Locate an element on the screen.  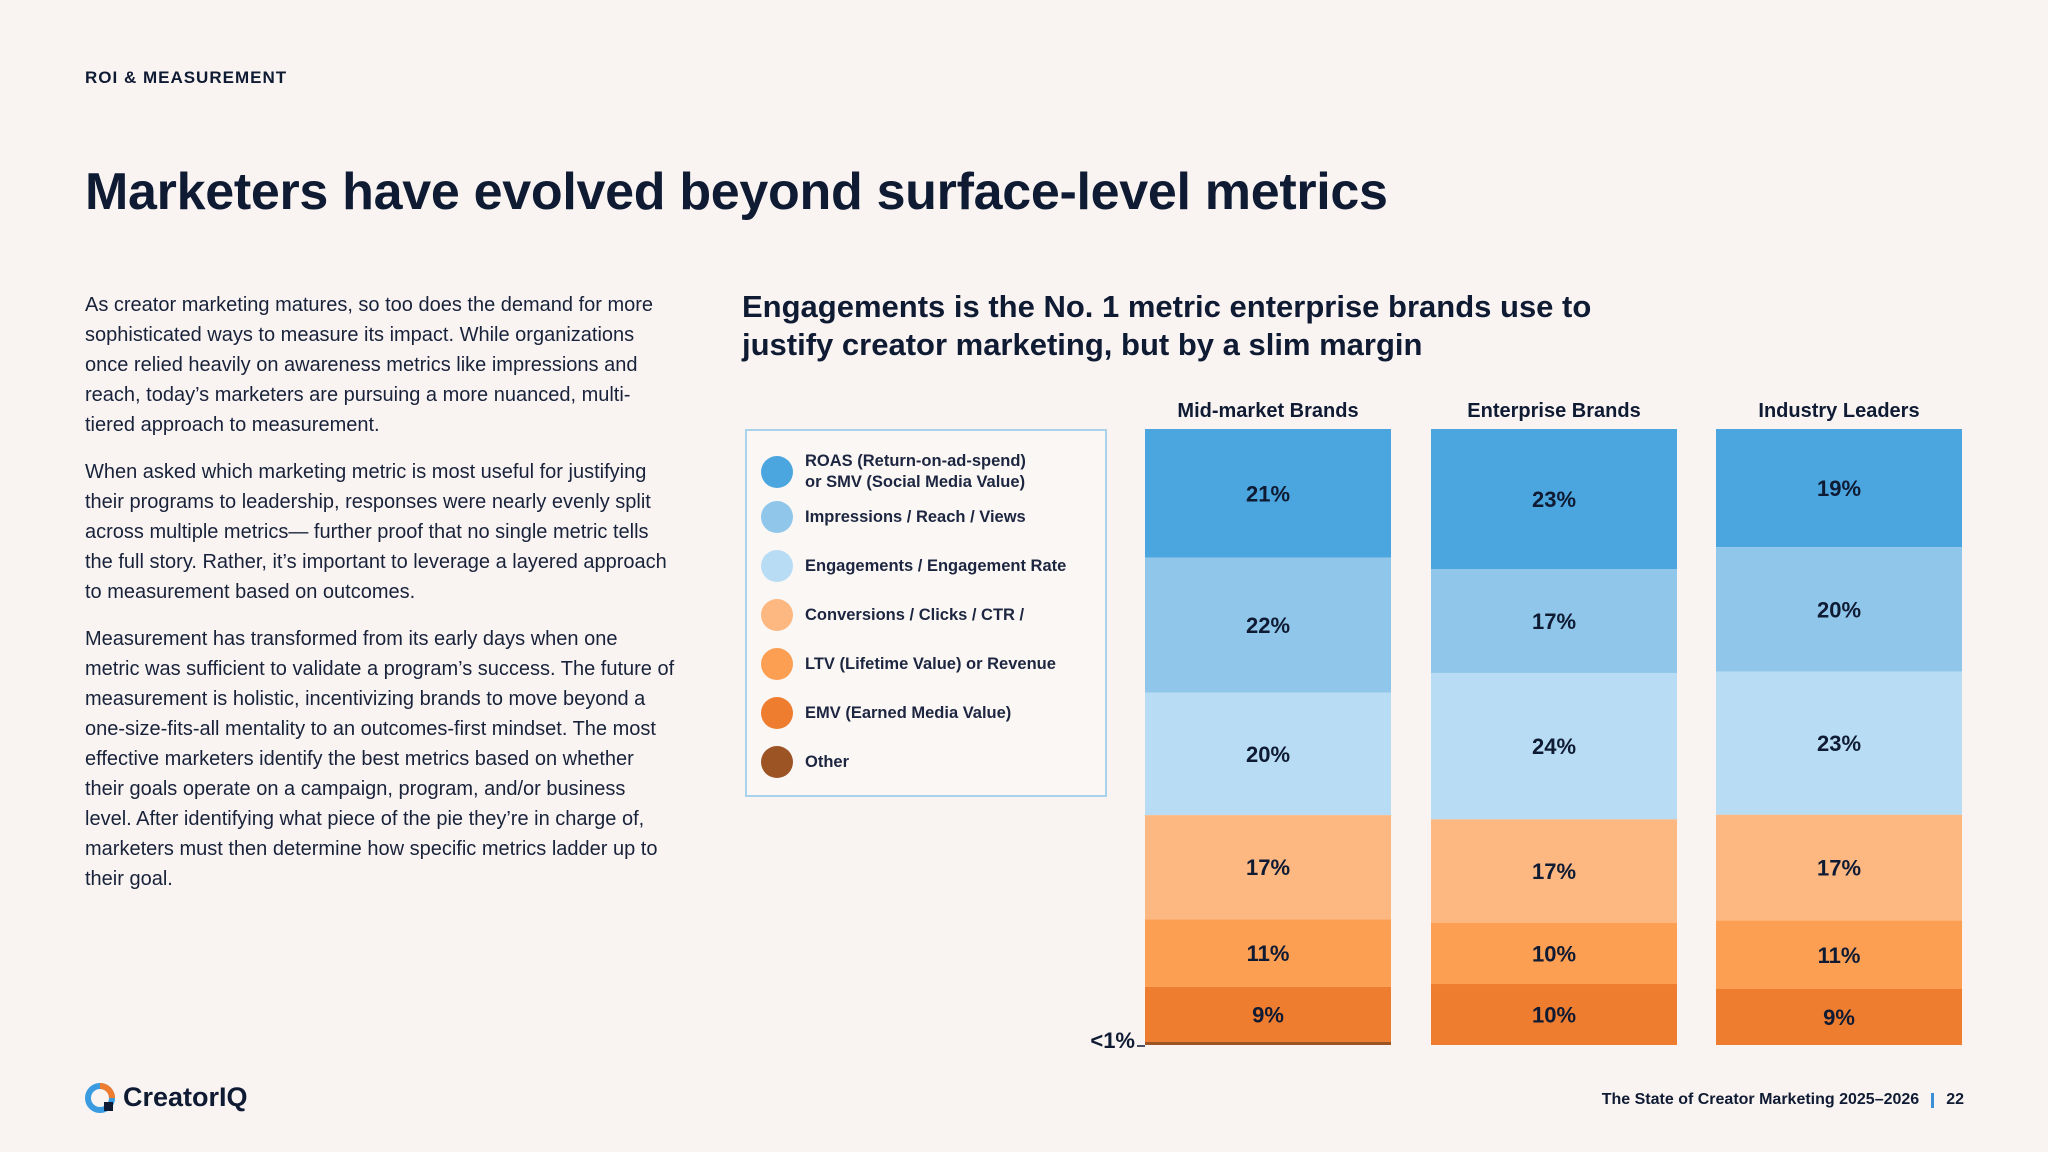
category-label: Mid-market Brands is located at coordinates (1267, 411).